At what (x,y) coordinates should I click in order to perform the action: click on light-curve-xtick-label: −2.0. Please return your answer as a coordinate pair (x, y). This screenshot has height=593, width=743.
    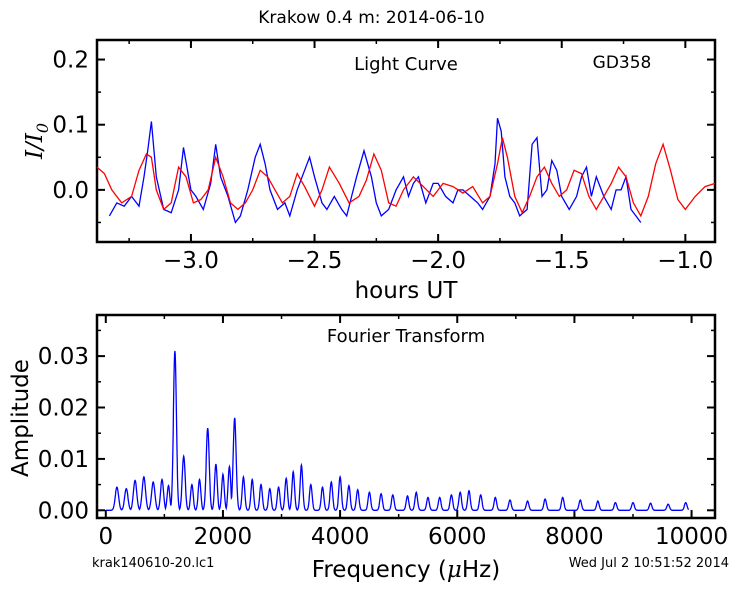
    Looking at the image, I should click on (438, 261).